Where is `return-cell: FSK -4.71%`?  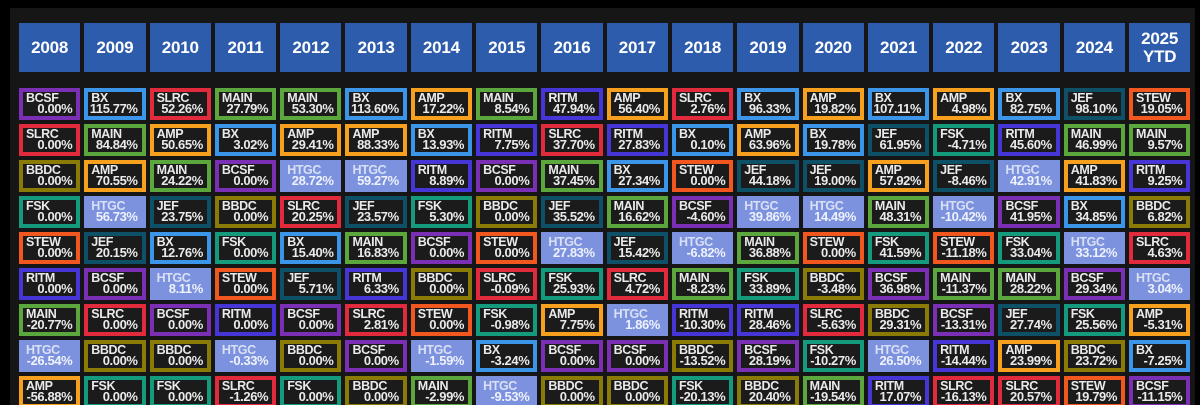
return-cell: FSK -4.71% is located at coordinates (964, 140).